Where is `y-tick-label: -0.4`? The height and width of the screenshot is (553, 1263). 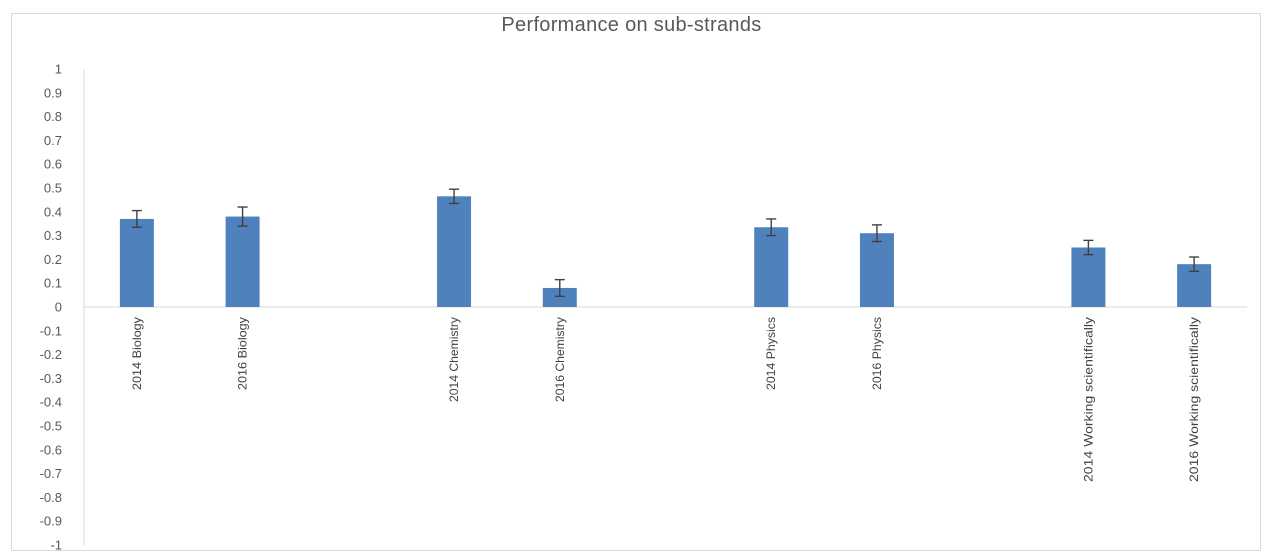 y-tick-label: -0.4 is located at coordinates (51, 402).